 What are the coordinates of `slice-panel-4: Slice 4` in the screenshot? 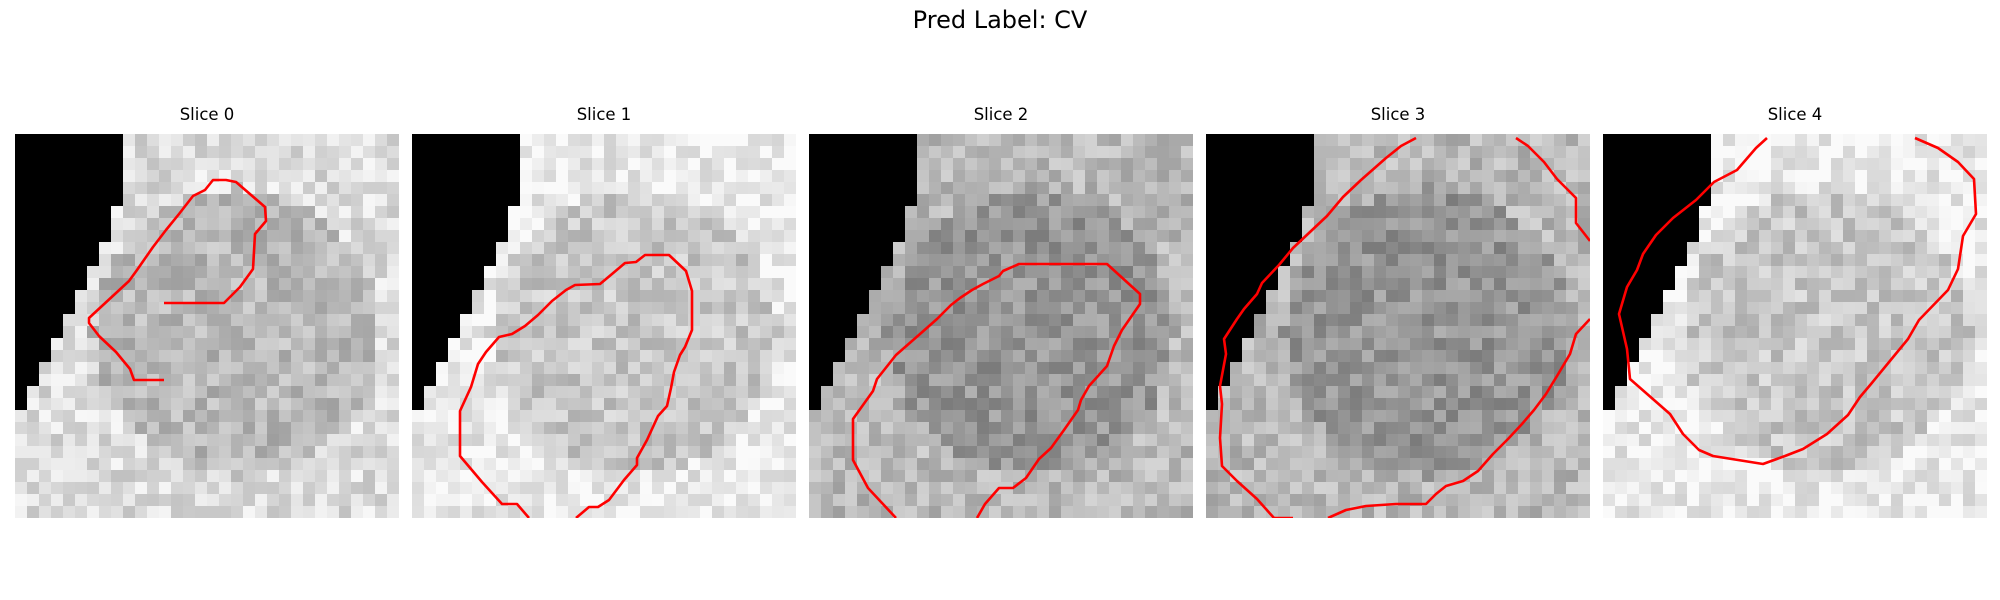 It's located at (1795, 311).